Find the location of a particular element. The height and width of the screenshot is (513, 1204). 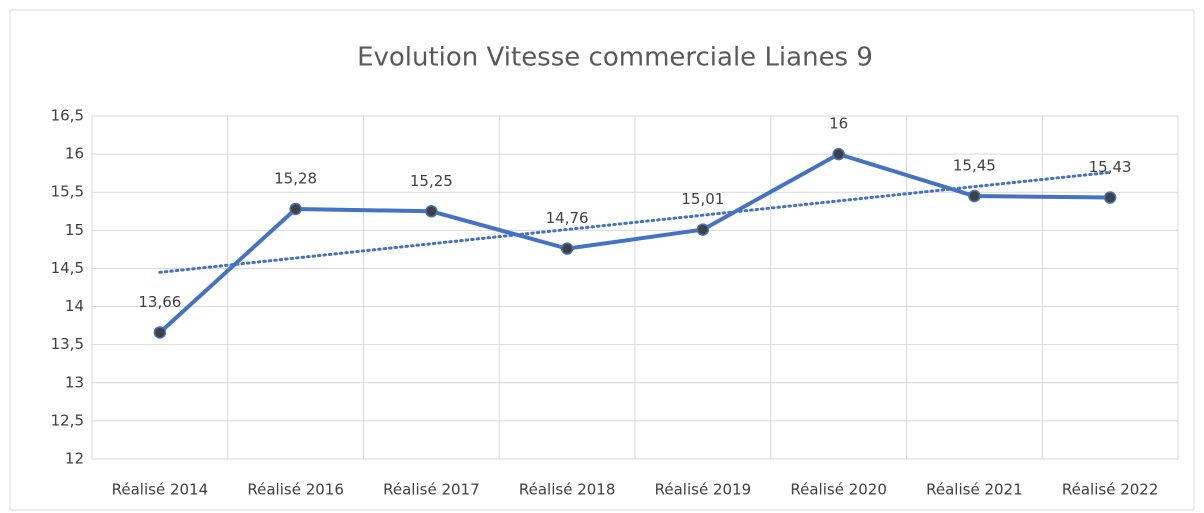

x-tick-label: Réalisé 2019 is located at coordinates (703, 490).